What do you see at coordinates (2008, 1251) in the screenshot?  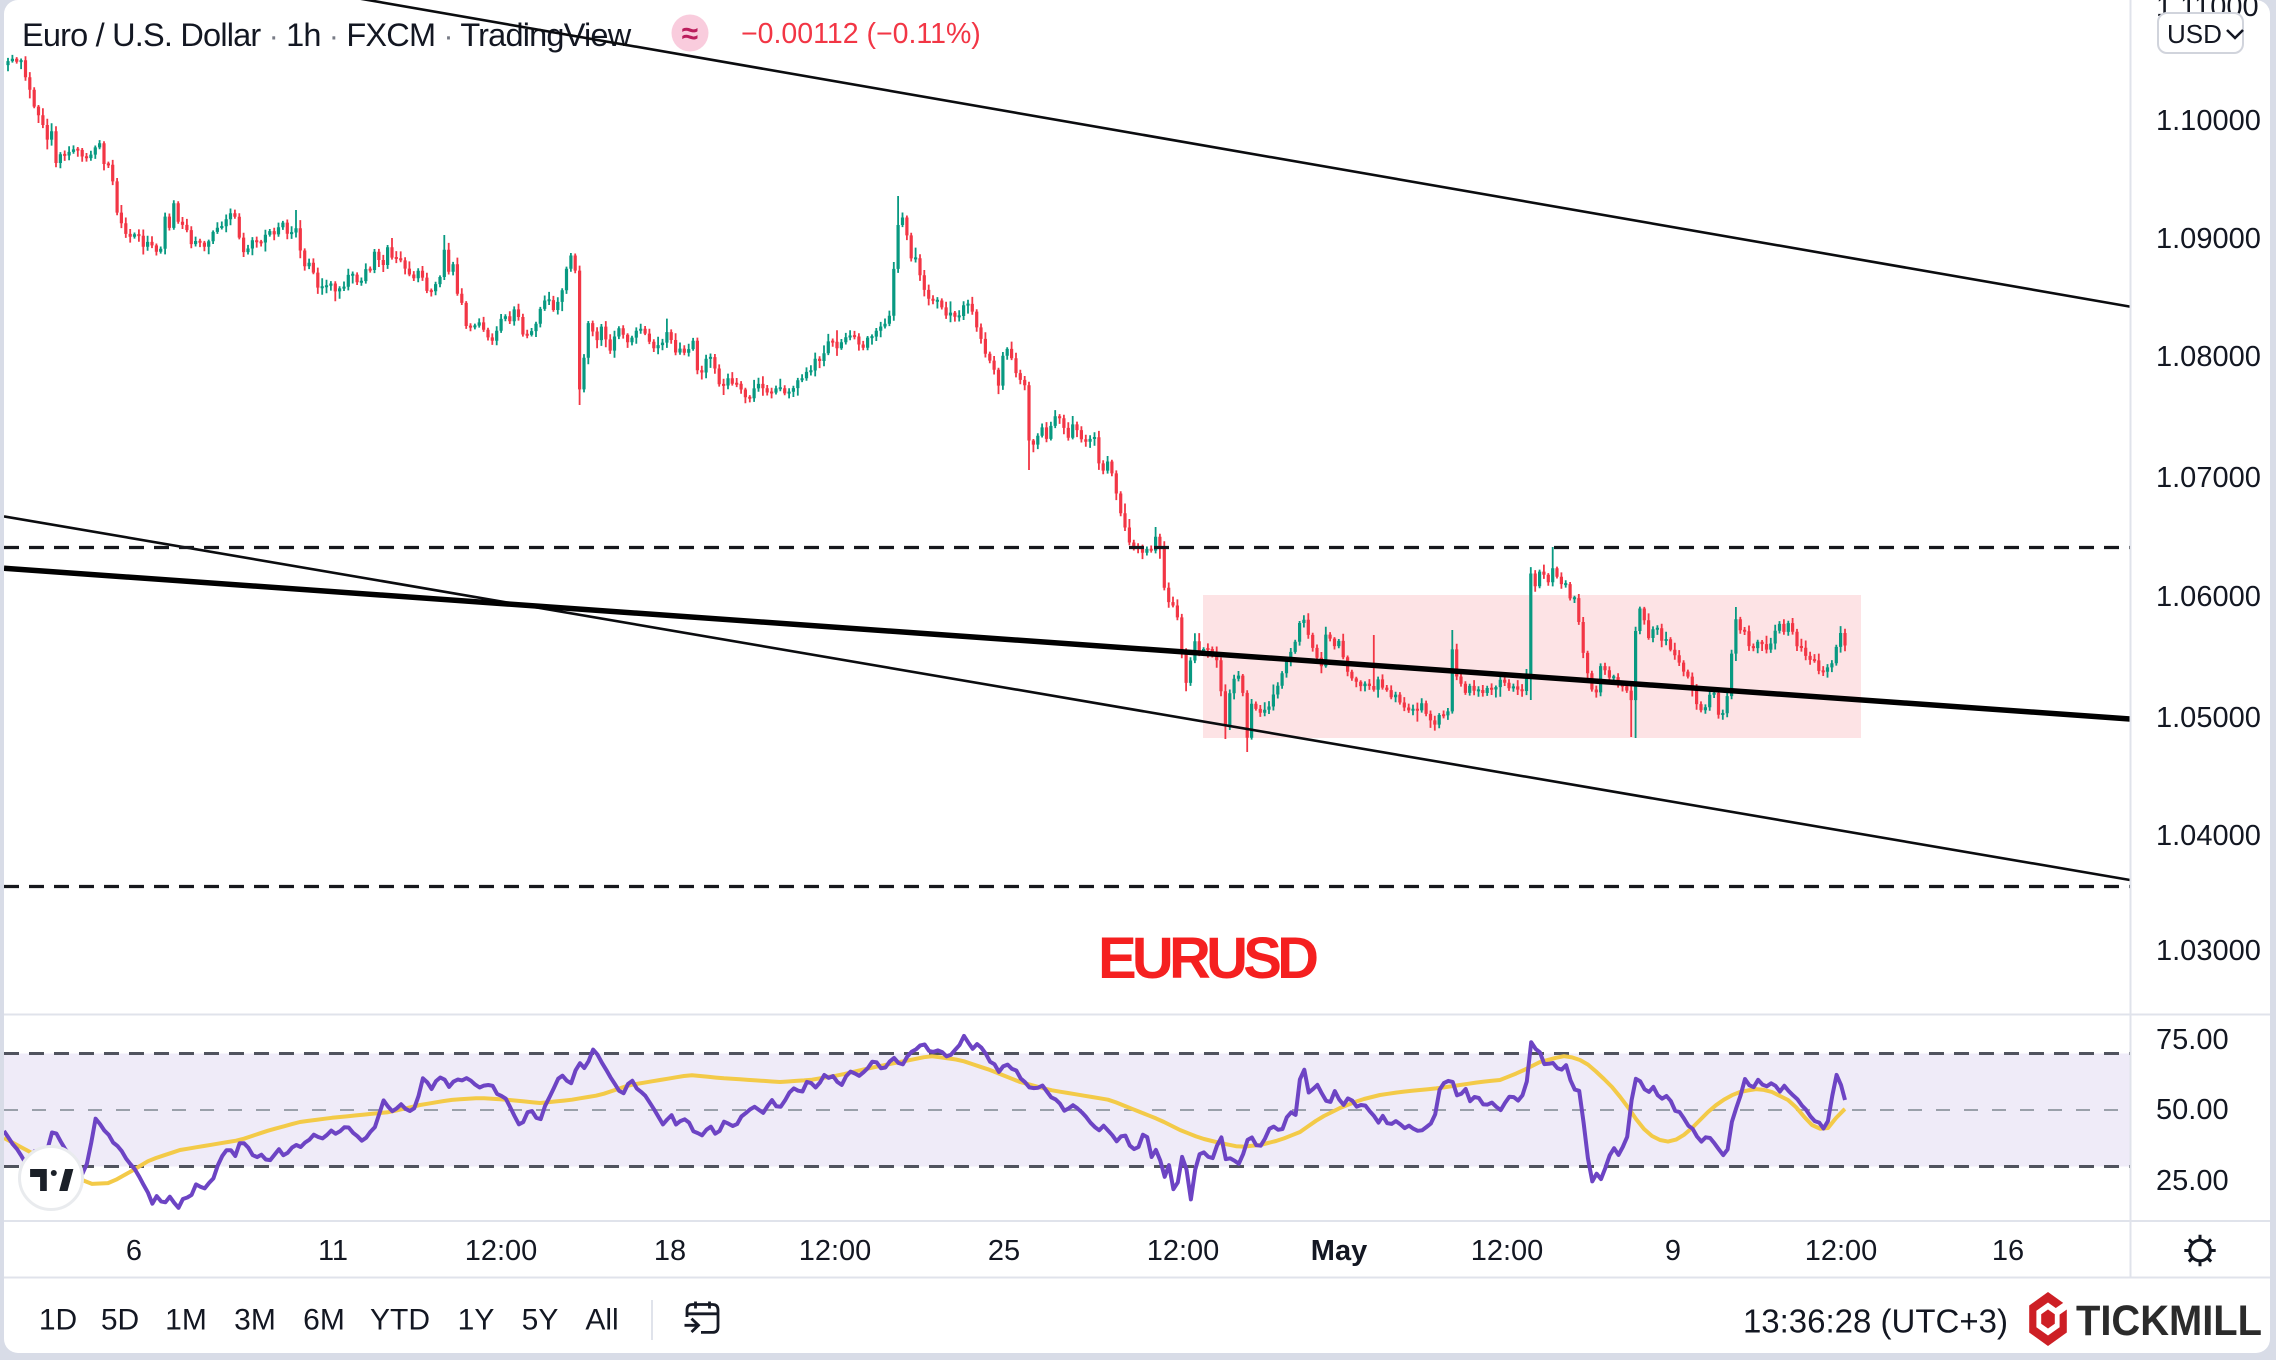 I see `svg-text: 16` at bounding box center [2008, 1251].